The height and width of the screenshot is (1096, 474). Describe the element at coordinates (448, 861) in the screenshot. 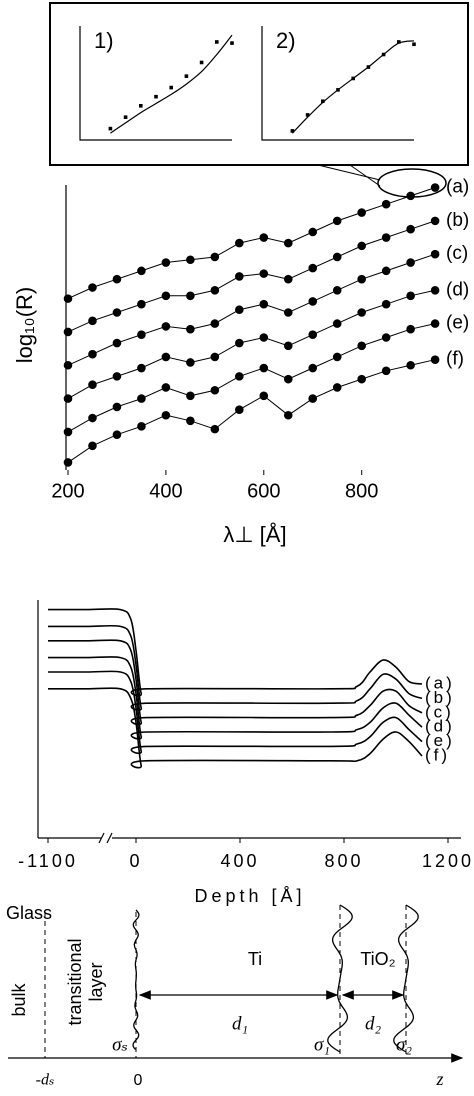

I see `x-tick-label: 1200` at that location.